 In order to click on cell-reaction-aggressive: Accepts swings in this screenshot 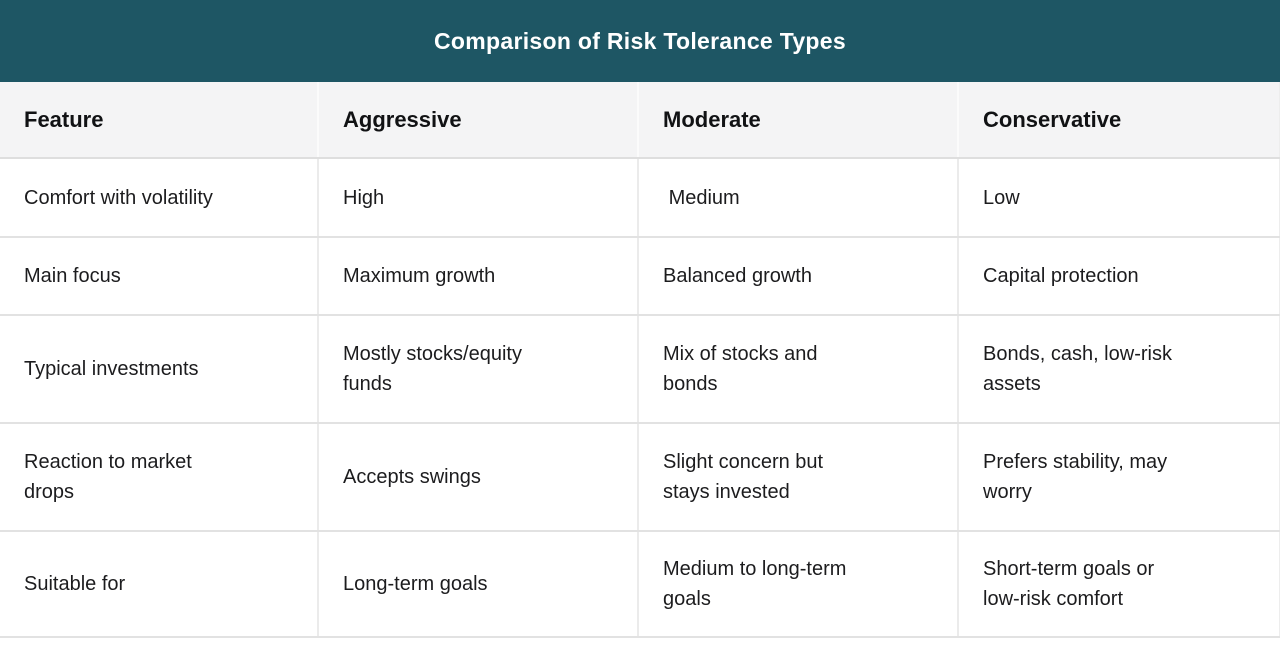, I will do `click(477, 477)`.